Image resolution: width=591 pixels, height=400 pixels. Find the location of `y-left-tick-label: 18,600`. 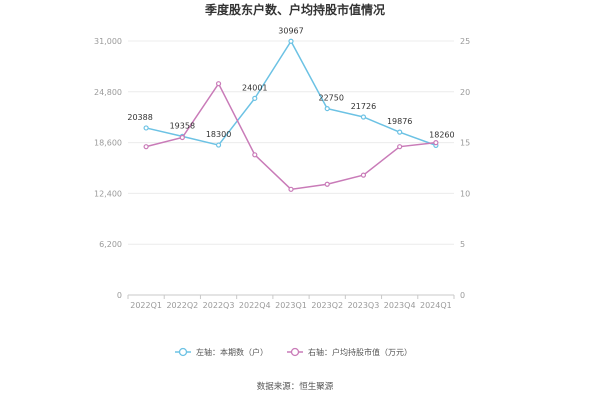

y-left-tick-label: 18,600 is located at coordinates (108, 143).